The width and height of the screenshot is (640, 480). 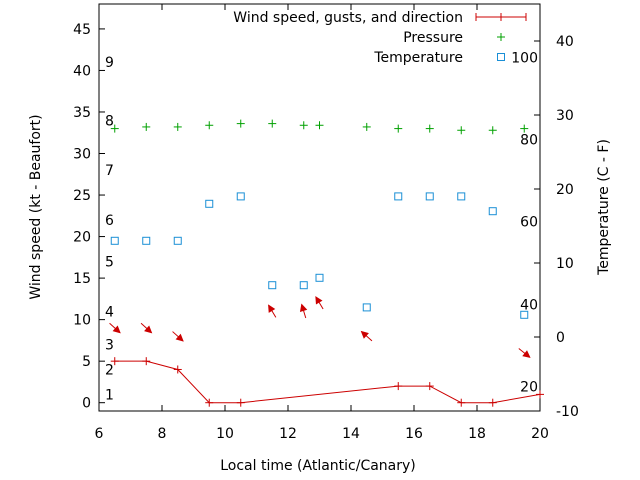 I want to click on y-left-tick-label: 5, so click(x=86, y=362).